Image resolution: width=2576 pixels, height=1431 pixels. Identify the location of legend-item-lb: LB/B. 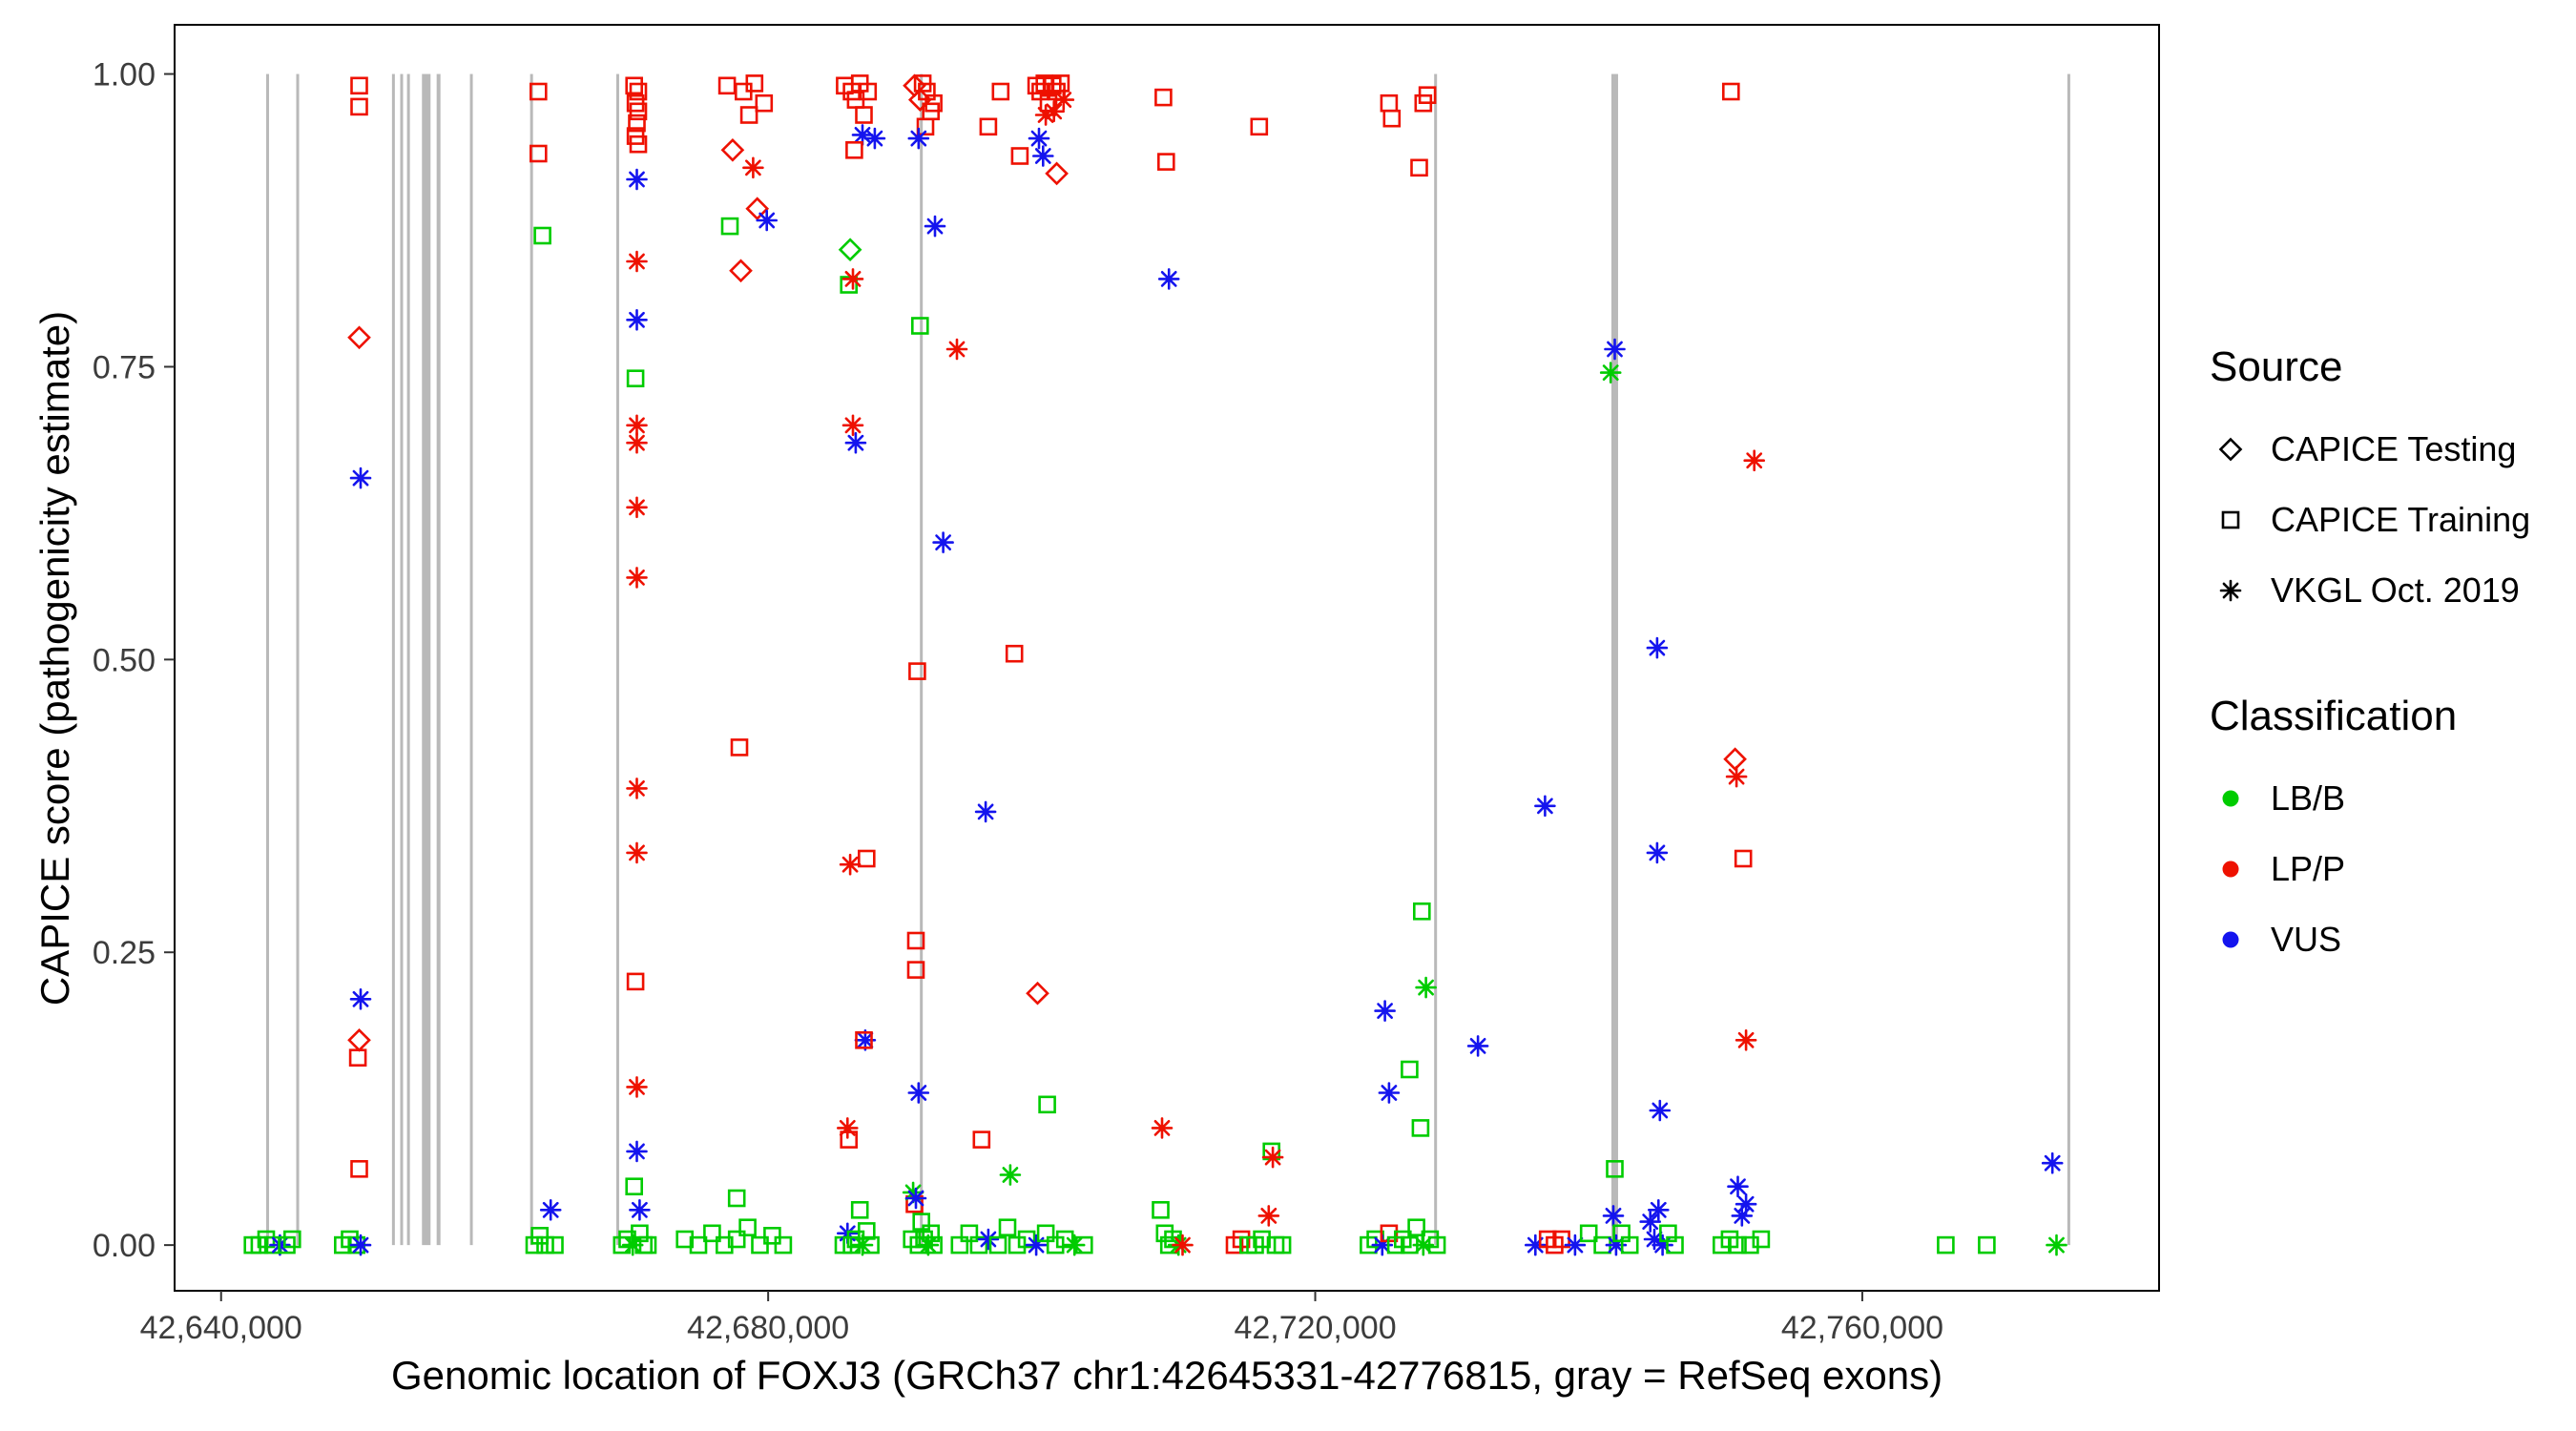
(2370, 798).